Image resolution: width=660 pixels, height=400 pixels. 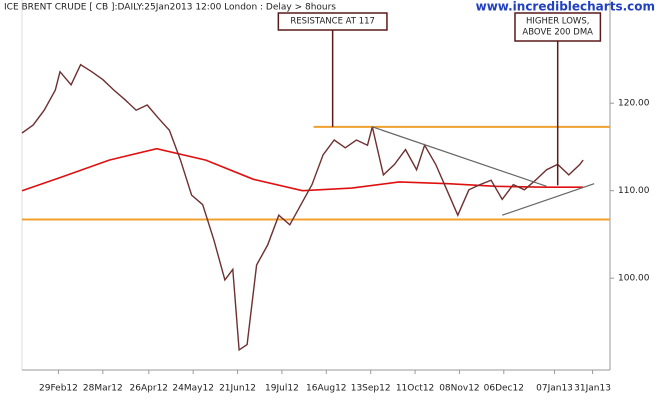 What do you see at coordinates (634, 191) in the screenshot?
I see `y-tick-label: 110.00` at bounding box center [634, 191].